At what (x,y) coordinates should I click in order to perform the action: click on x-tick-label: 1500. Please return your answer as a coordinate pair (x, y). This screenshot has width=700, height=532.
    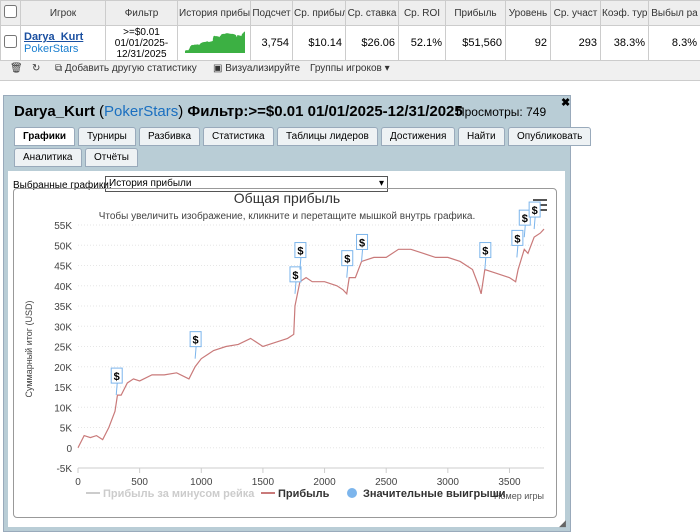
    Looking at the image, I should click on (263, 482).